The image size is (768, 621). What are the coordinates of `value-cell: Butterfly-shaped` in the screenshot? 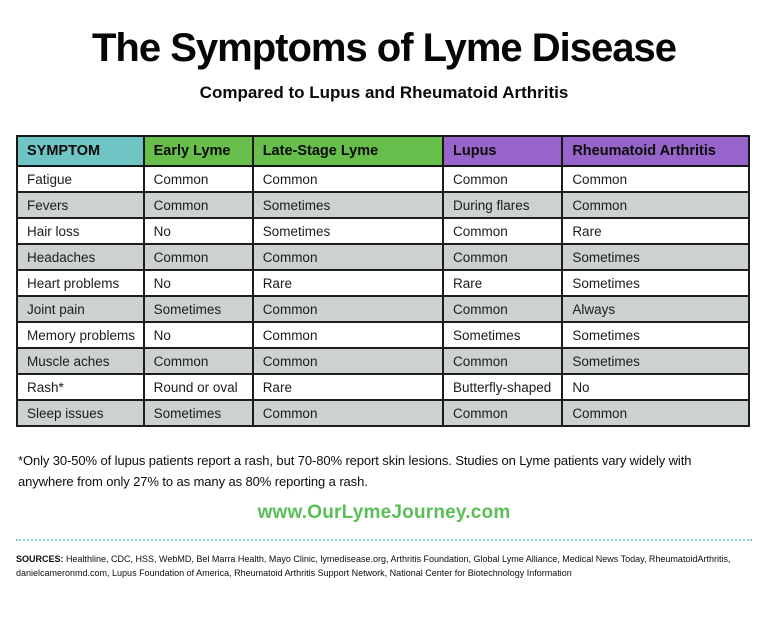 It's located at (502, 387).